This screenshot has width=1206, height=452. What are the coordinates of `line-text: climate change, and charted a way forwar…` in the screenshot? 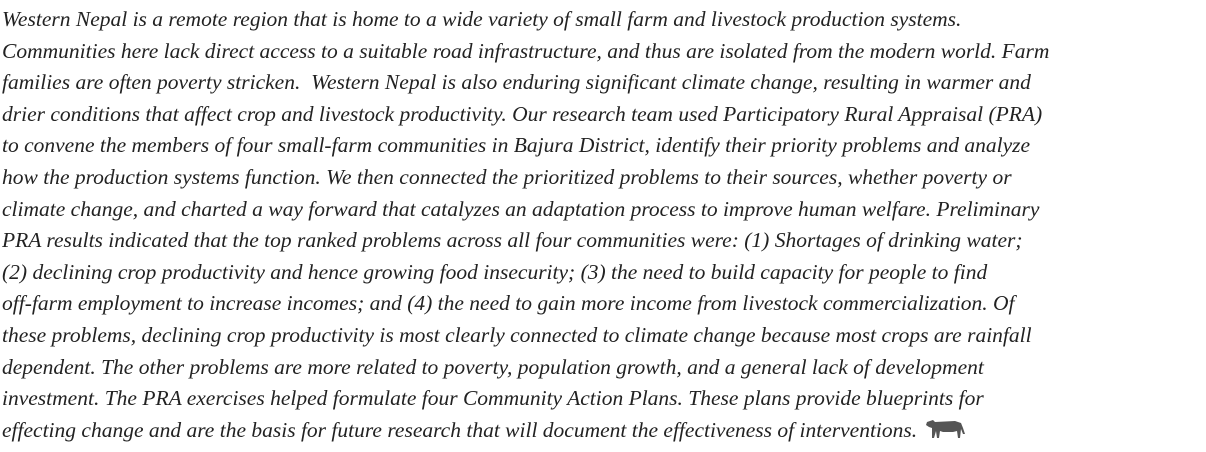 It's located at (521, 208).